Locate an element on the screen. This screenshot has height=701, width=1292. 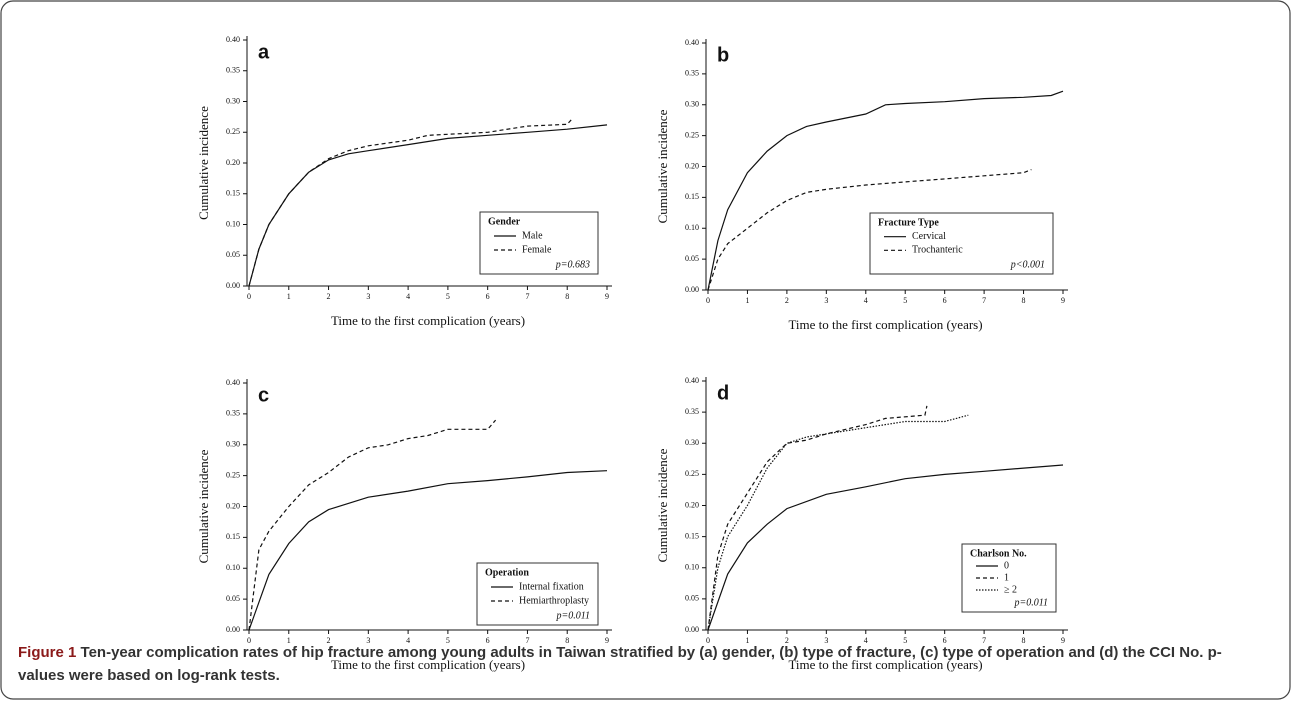
p-value: p<0.001 is located at coordinates (1027, 264).